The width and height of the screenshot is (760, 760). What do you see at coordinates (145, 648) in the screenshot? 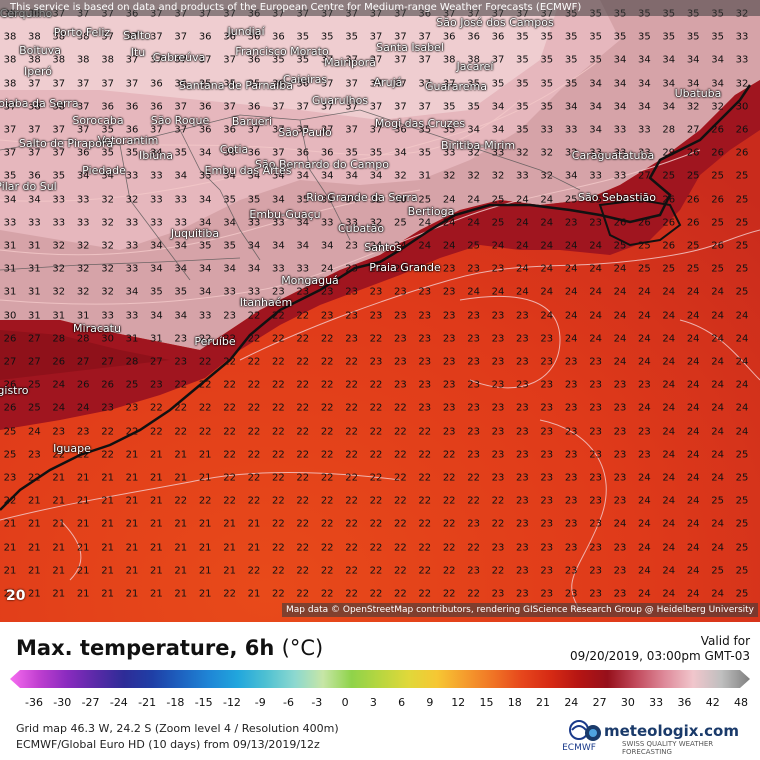
I see `title-text: Max. temperature, 6h` at bounding box center [145, 648].